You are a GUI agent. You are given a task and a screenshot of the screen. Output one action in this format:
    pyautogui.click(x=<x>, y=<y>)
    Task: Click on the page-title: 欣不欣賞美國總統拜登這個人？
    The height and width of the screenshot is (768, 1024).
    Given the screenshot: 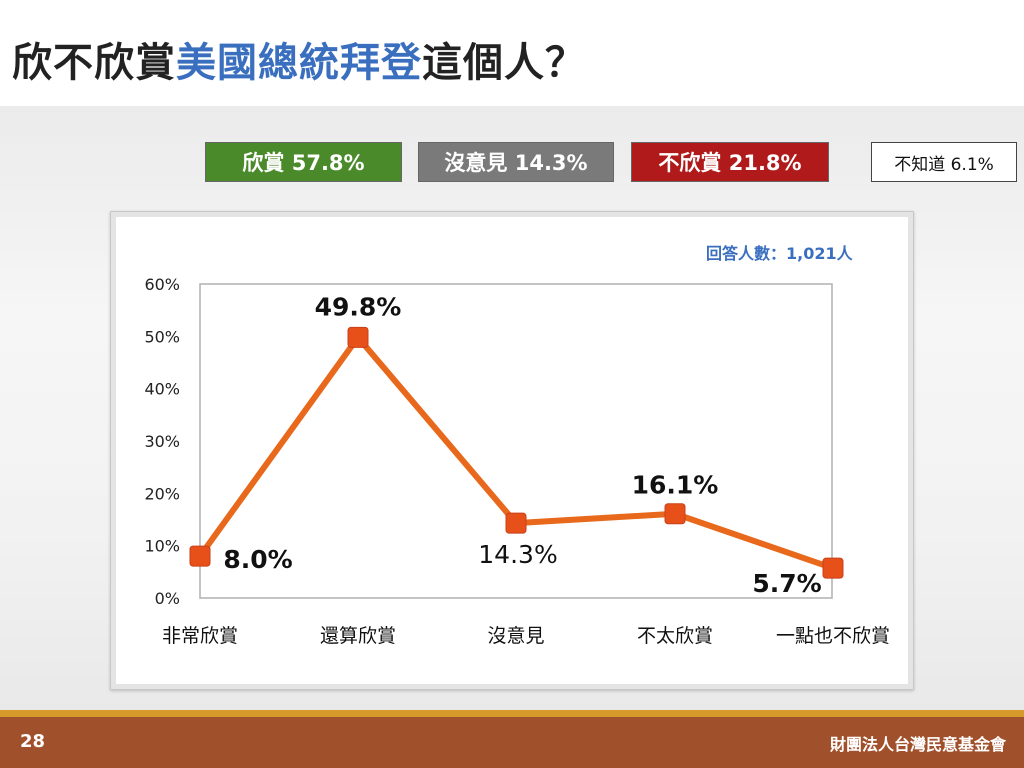 What is the action you would take?
    pyautogui.click(x=299, y=59)
    